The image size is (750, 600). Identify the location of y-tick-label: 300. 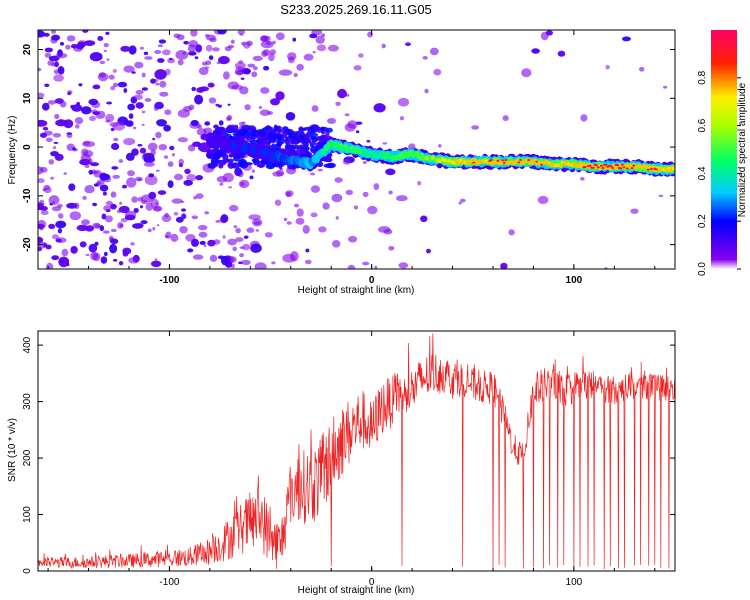
(27, 401).